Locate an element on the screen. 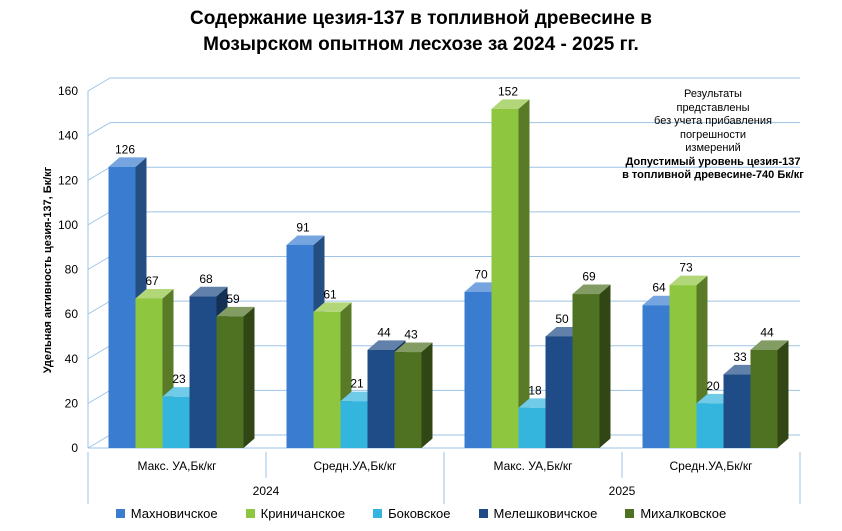 The height and width of the screenshot is (531, 842). note-line: измерений is located at coordinates (713, 148).